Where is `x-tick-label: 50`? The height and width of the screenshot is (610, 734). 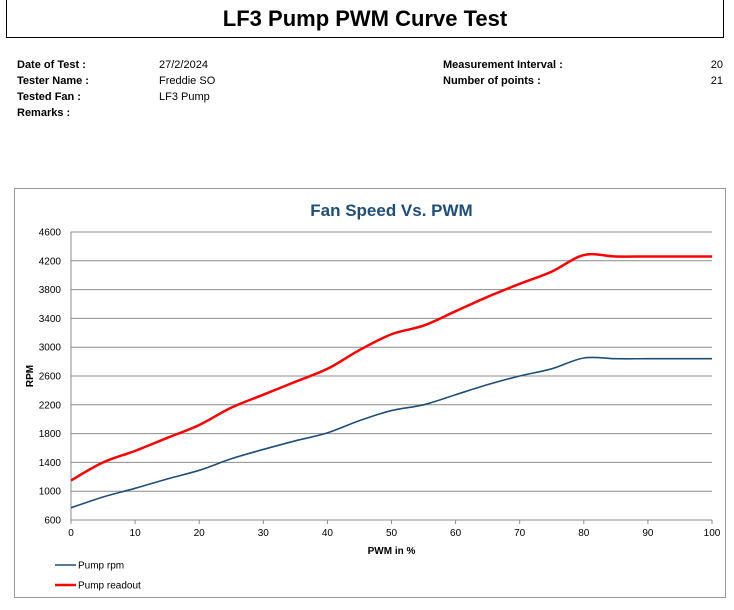
x-tick-label: 50 is located at coordinates (392, 533).